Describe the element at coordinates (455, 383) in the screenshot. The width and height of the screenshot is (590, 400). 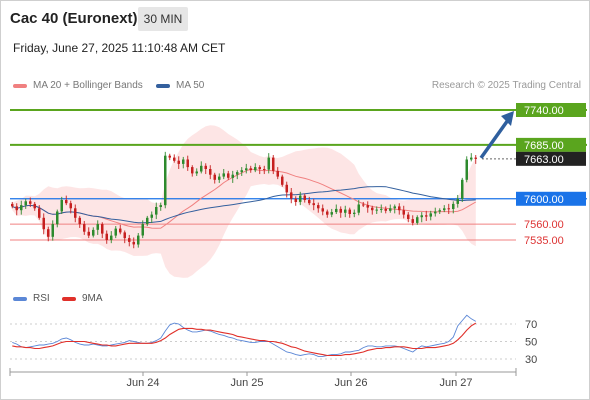
I see `x-tick-label: Jun 27` at that location.